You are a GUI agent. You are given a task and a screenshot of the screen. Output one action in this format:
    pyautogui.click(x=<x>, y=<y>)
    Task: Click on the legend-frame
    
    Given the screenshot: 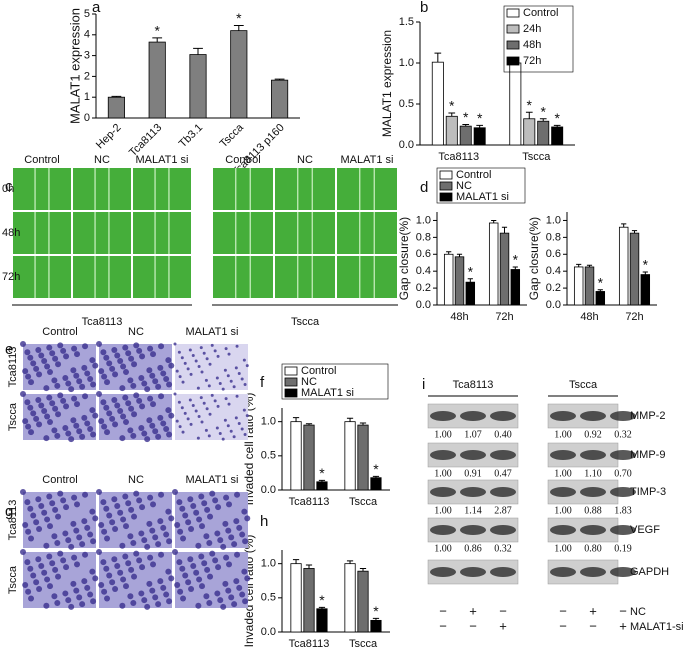 What is the action you would take?
    pyautogui.click(x=481, y=185)
    